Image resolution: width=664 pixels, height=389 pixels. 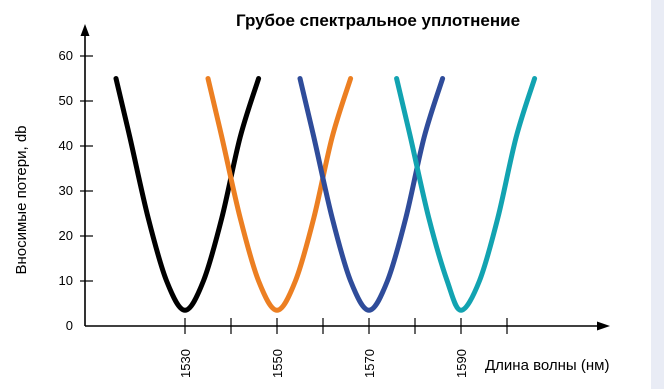 What do you see at coordinates (66, 55) in the screenshot?
I see `y-tick-label: 60` at bounding box center [66, 55].